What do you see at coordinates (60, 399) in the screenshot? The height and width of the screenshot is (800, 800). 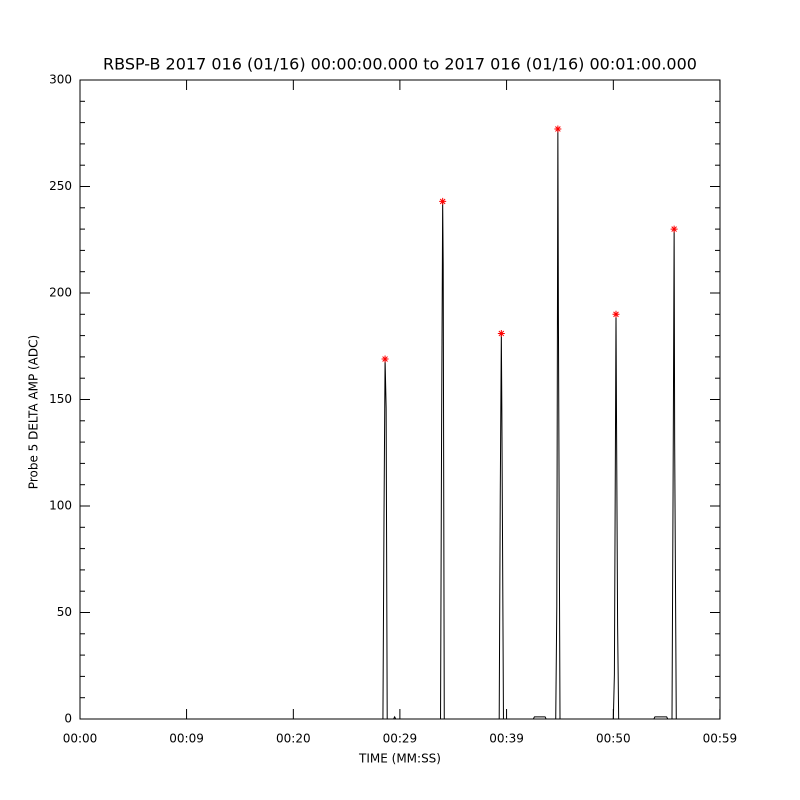 I see `y-tick-label: 150` at bounding box center [60, 399].